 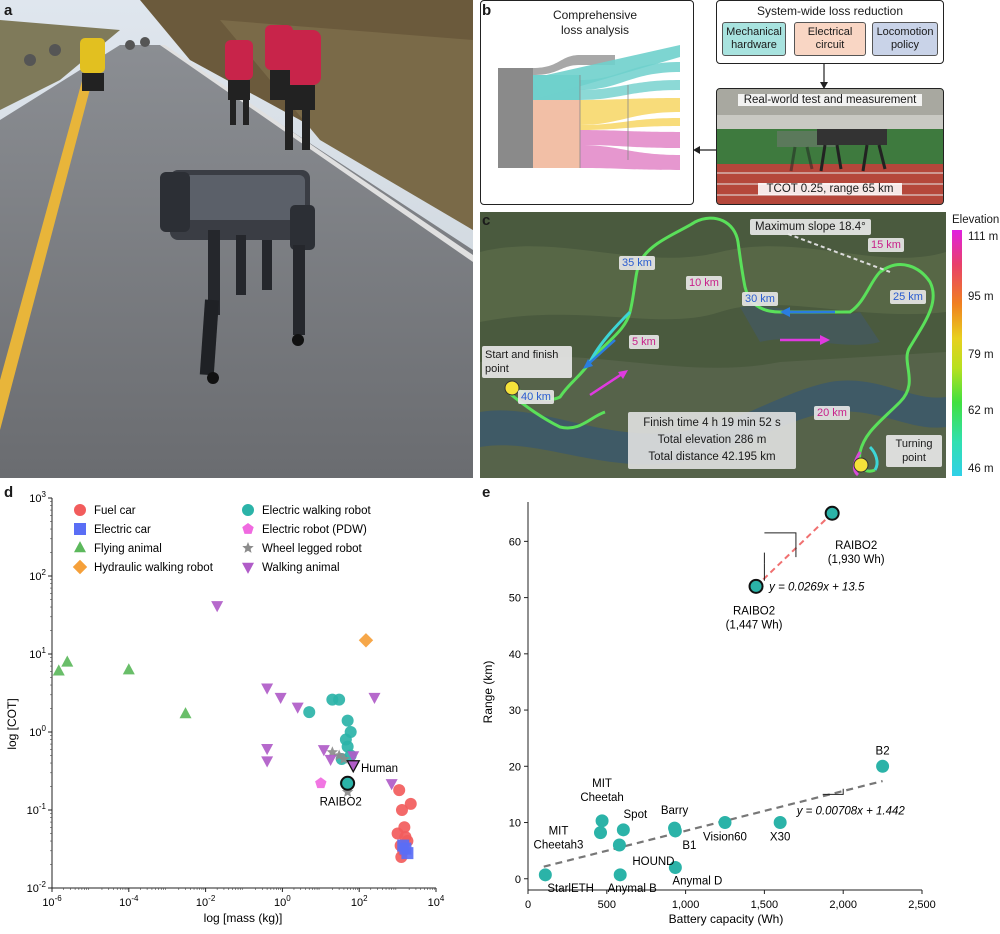 I want to click on d-x-tick-label: 10², so click(x=359, y=901).